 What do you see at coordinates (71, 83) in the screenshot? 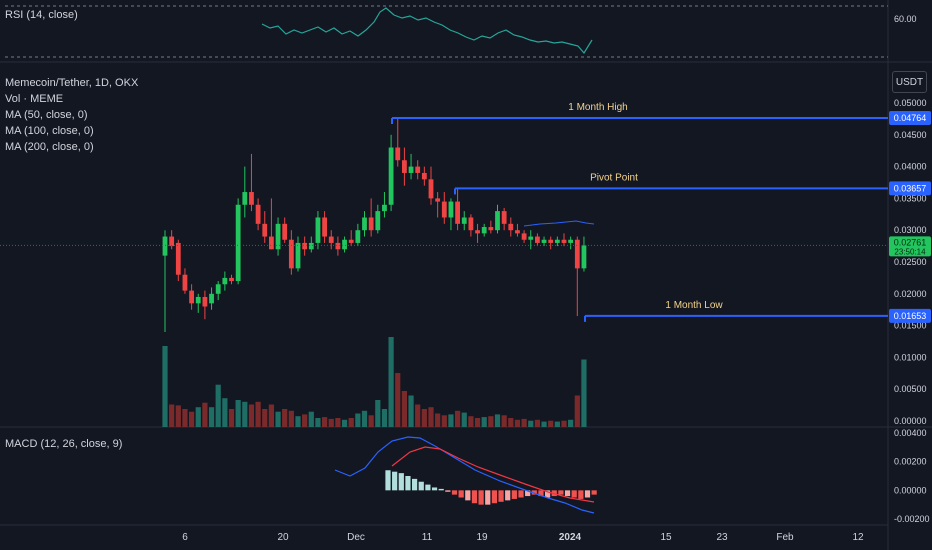
I see `main-legend-title: Memecoin/Tether, 1D, OKX` at bounding box center [71, 83].